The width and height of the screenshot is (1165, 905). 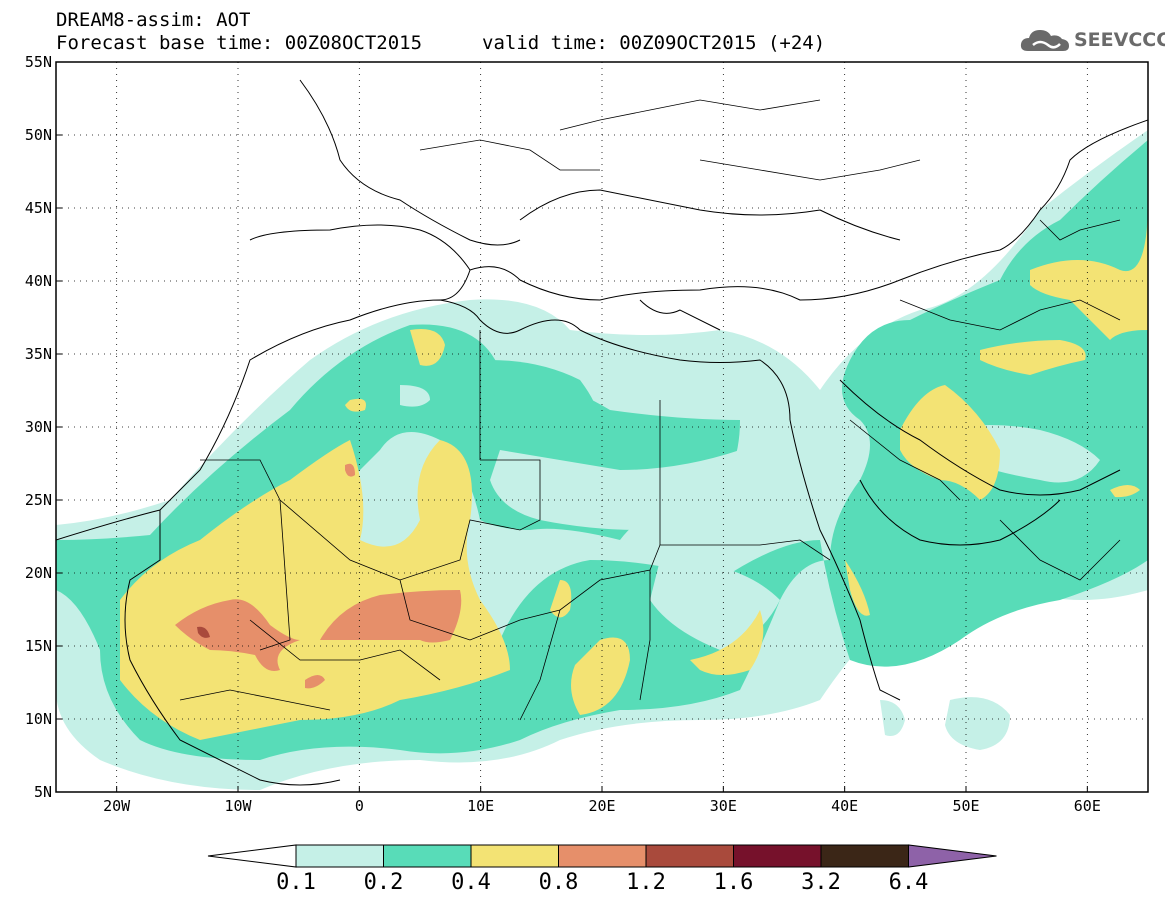 What do you see at coordinates (1119, 40) in the screenshot?
I see `logo-text: SEEVCCC` at bounding box center [1119, 40].